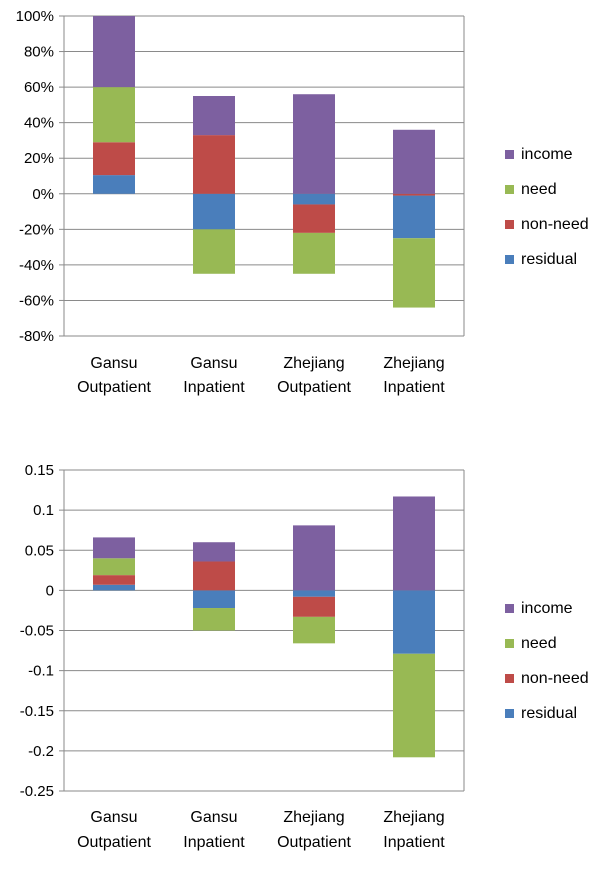  Describe the element at coordinates (36, 336) in the screenshot. I see `y-tick-label: -80%` at that location.